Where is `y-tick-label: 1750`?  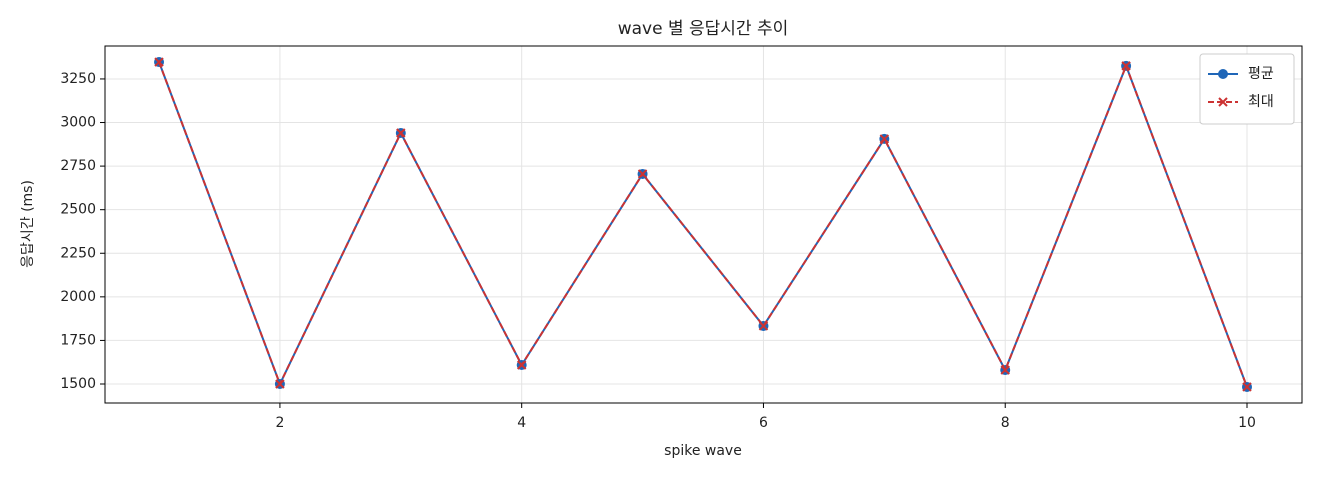 y-tick-label: 1750 is located at coordinates (78, 340).